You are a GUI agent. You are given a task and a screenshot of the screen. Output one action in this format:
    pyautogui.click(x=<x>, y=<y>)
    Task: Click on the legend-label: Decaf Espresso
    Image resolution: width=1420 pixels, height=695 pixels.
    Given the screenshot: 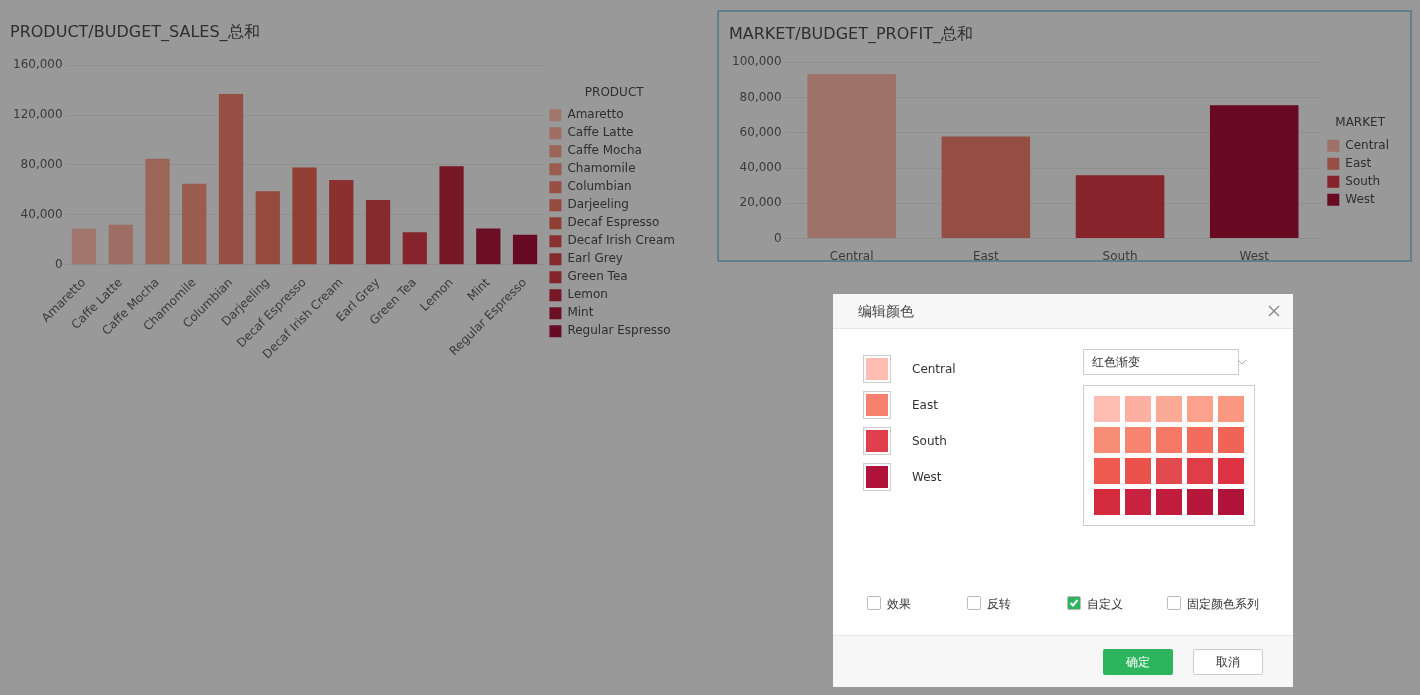 What is the action you would take?
    pyautogui.click(x=613, y=222)
    